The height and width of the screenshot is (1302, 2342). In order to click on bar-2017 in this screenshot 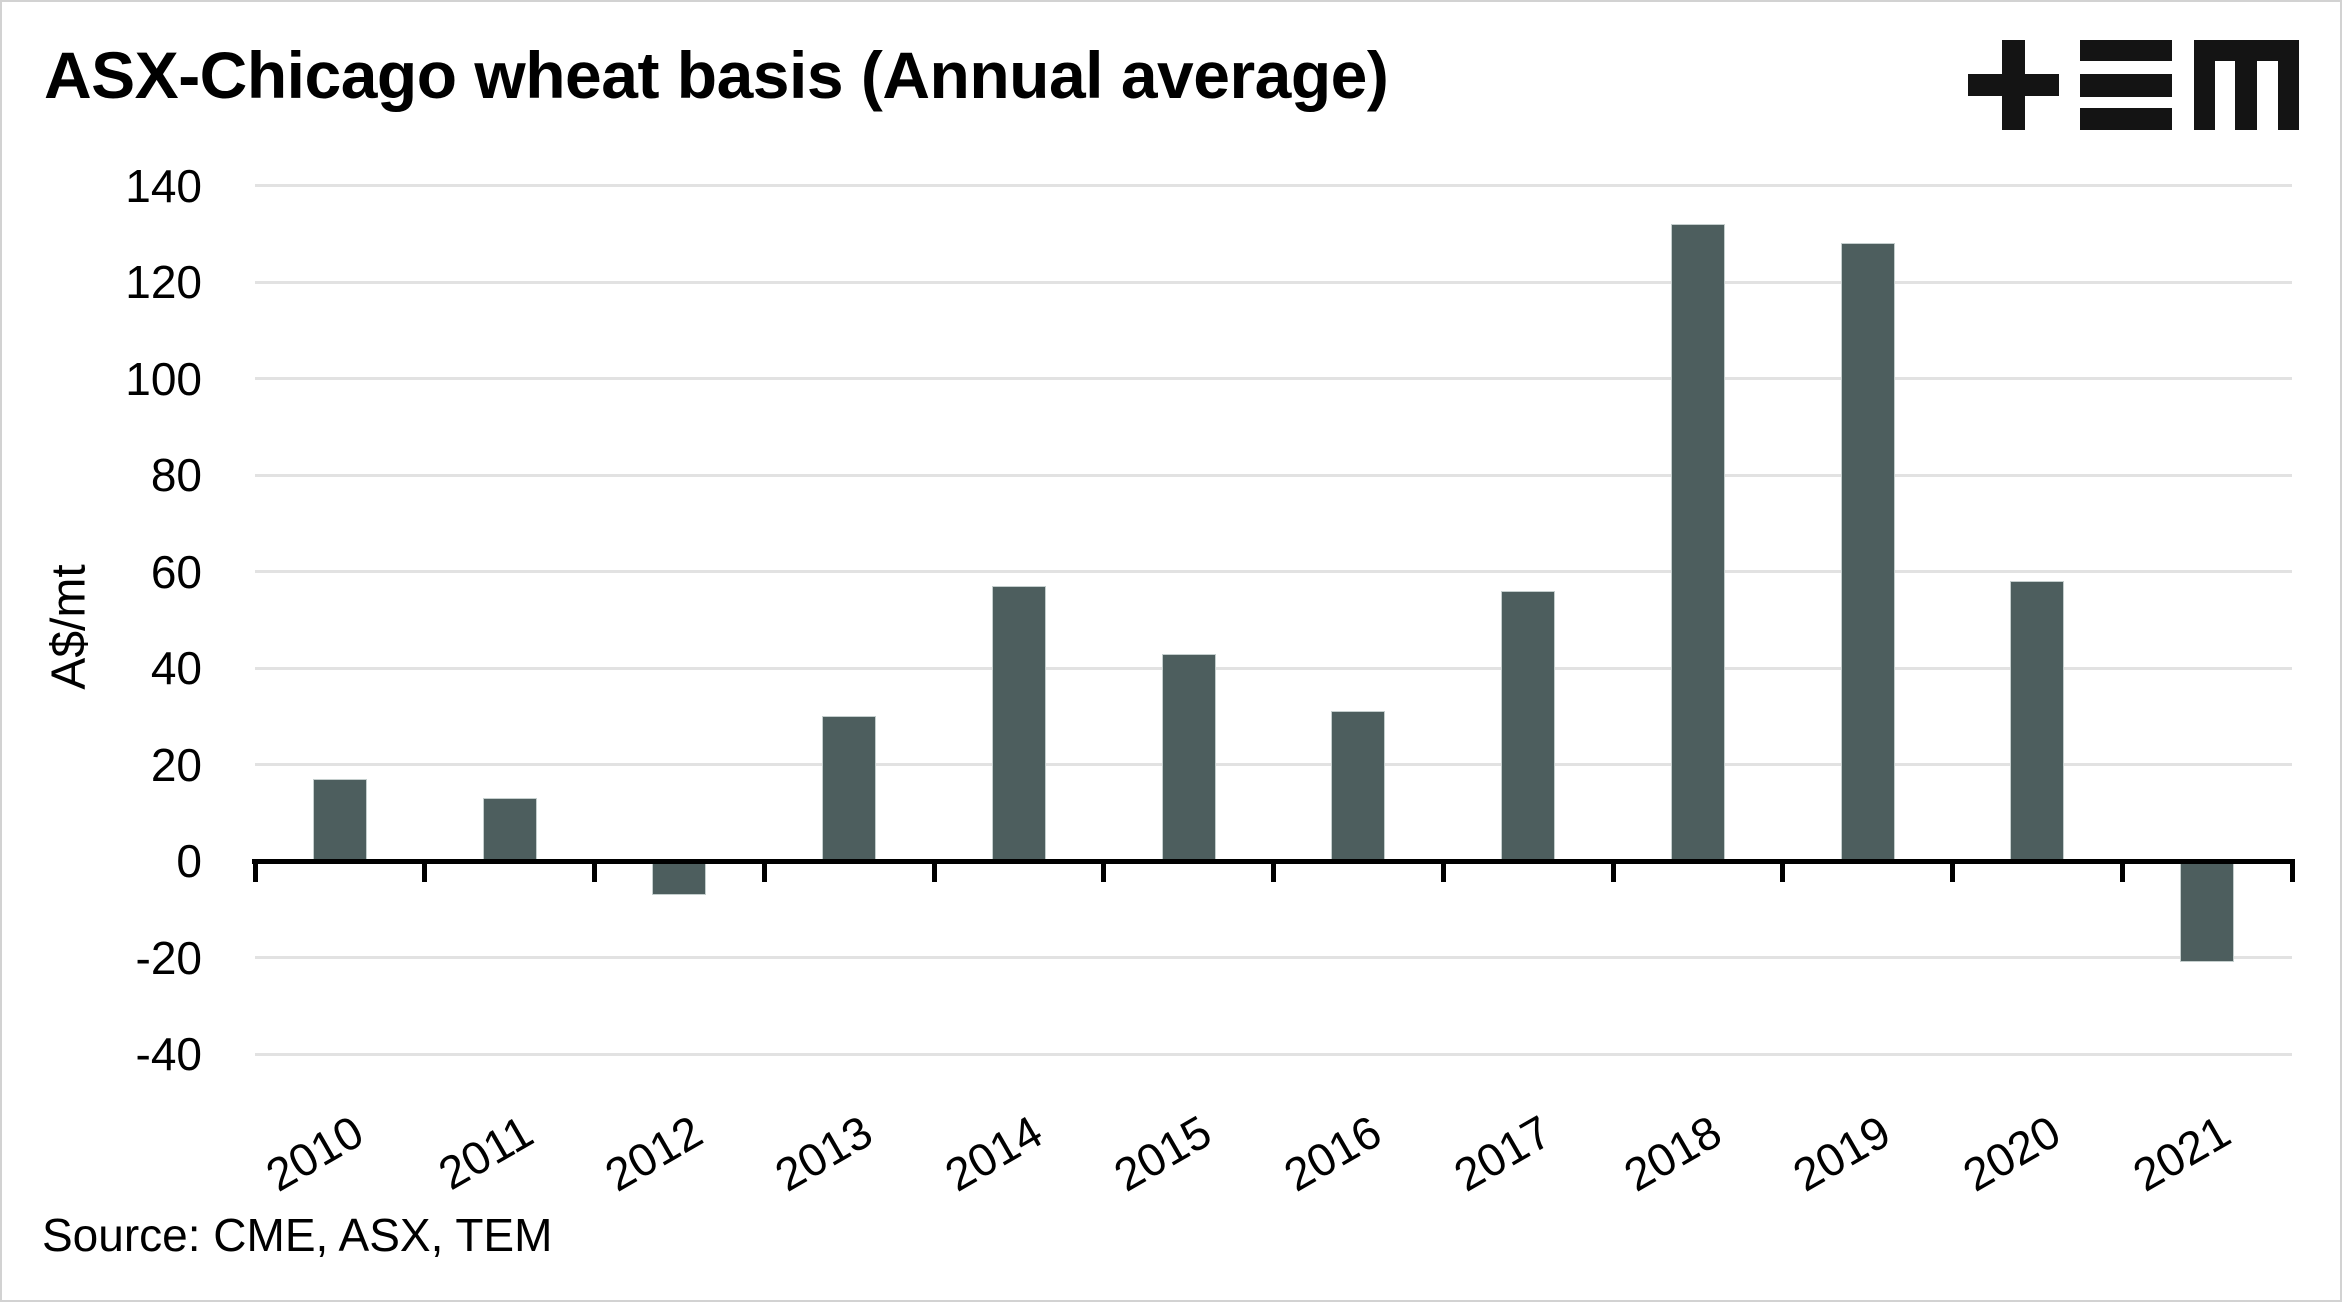, I will do `click(1528, 725)`.